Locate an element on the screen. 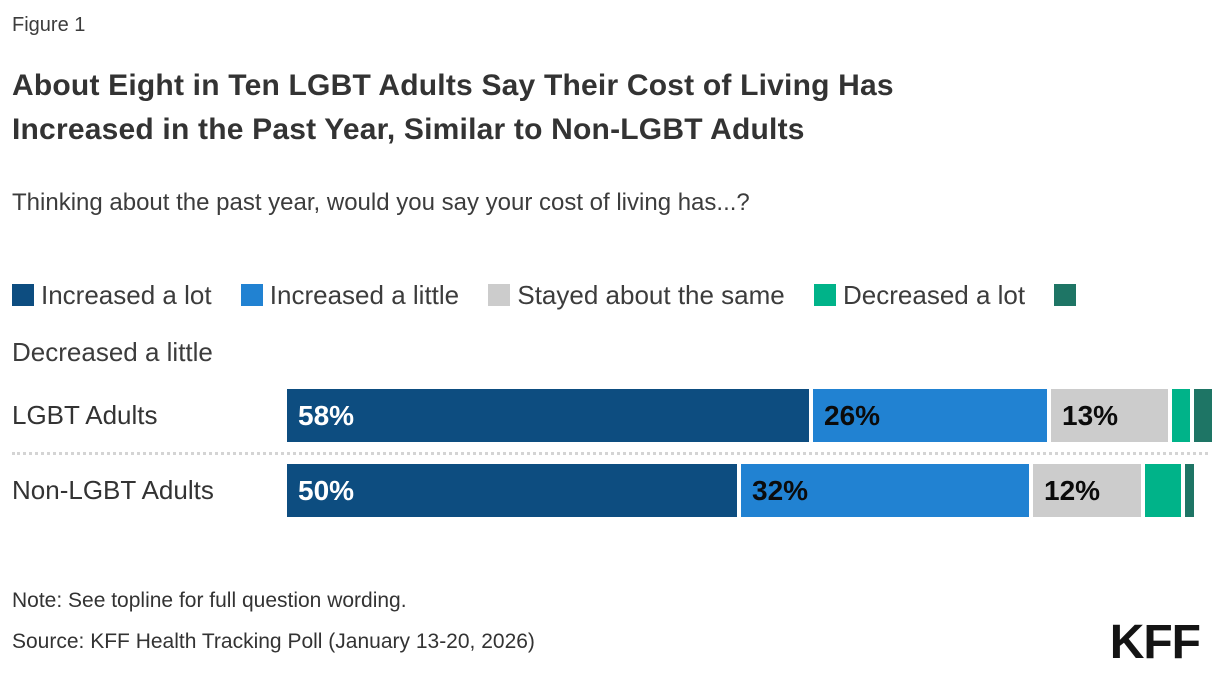  bar-value-label: 12% is located at coordinates (1072, 490).